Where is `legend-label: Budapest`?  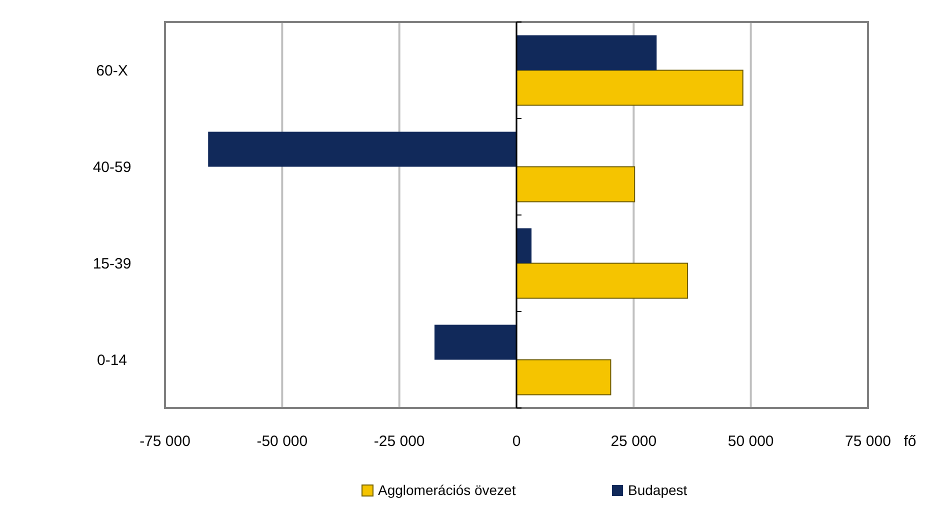 legend-label: Budapest is located at coordinates (658, 490).